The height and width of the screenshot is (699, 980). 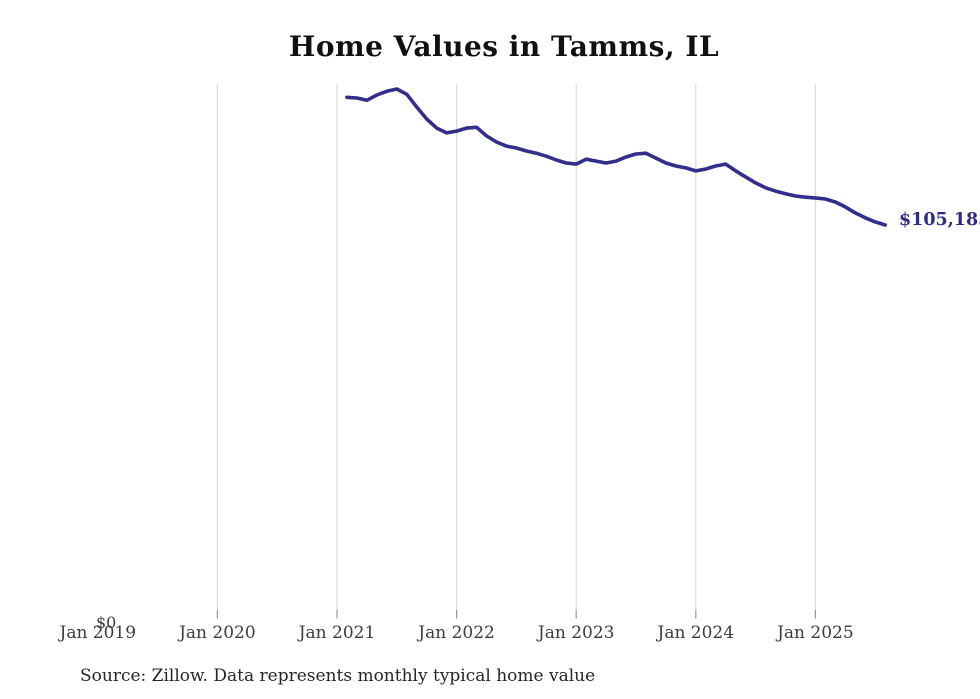 What do you see at coordinates (939, 220) in the screenshot?
I see `latest-value-label: $105,185` at bounding box center [939, 220].